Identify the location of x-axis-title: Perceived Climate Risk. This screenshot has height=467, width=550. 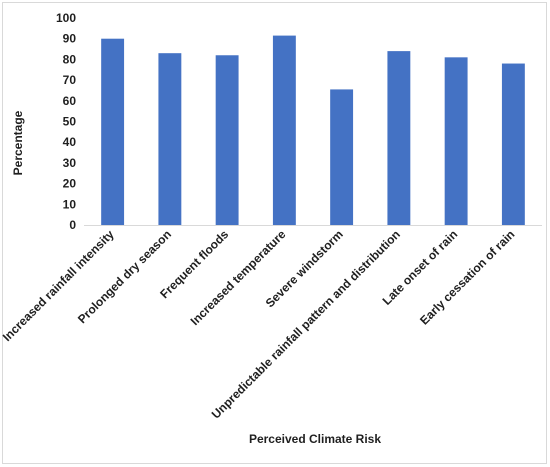
(315, 439).